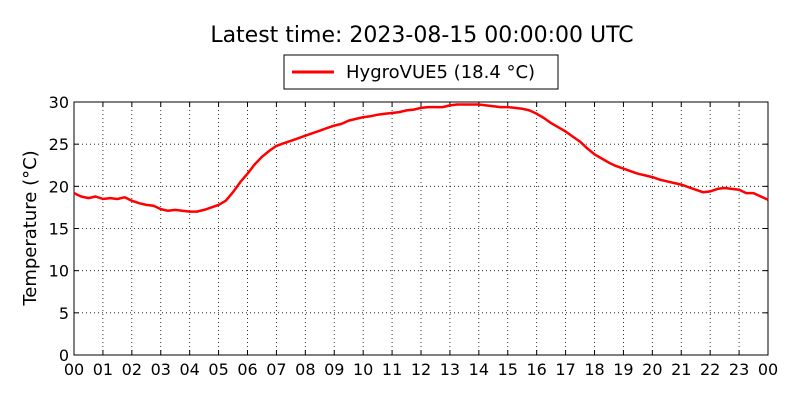 The image size is (800, 400). I want to click on legend-label: HygroVUE5 (18.4 °C), so click(440, 72).